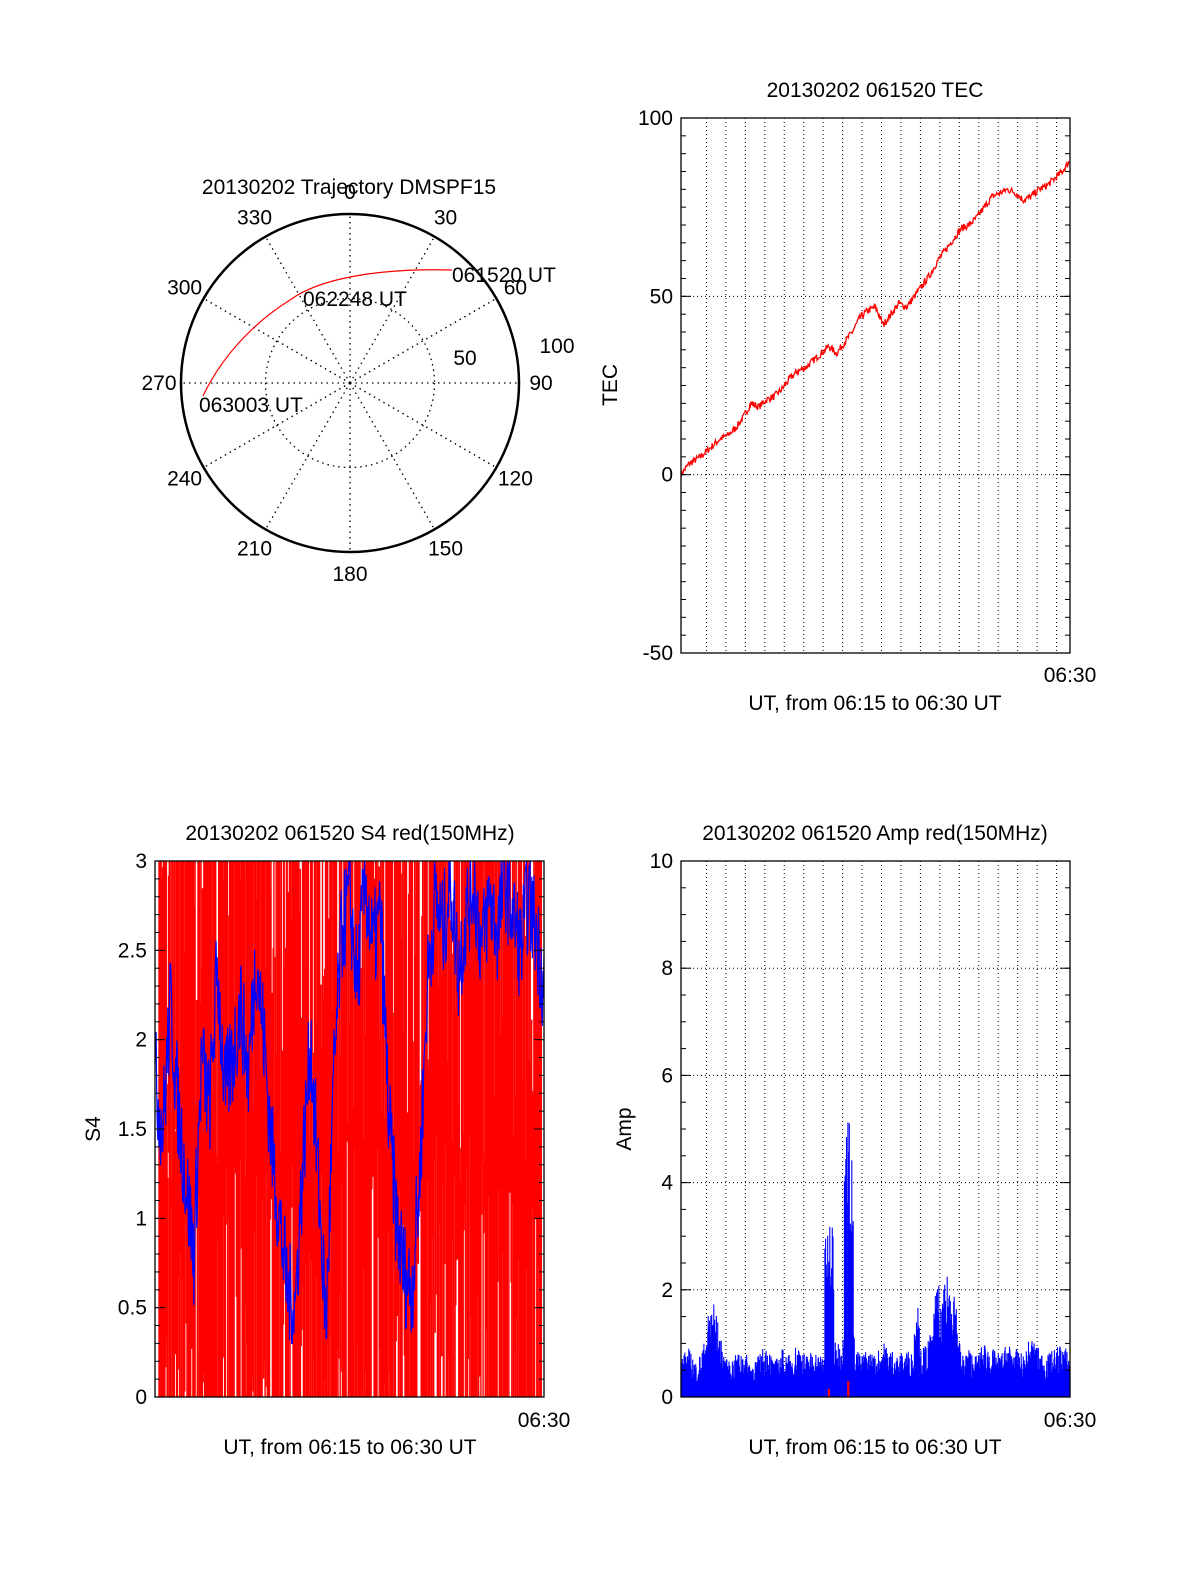  I want to click on polar-angle-label: 300, so click(184, 288).